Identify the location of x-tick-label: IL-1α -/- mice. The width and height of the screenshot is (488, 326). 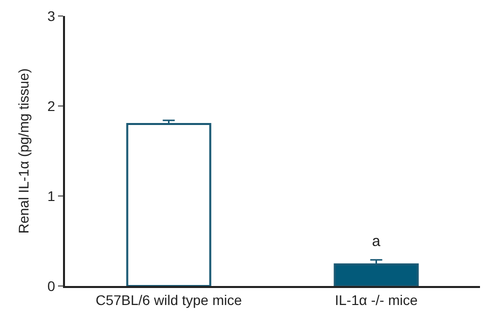
(376, 300).